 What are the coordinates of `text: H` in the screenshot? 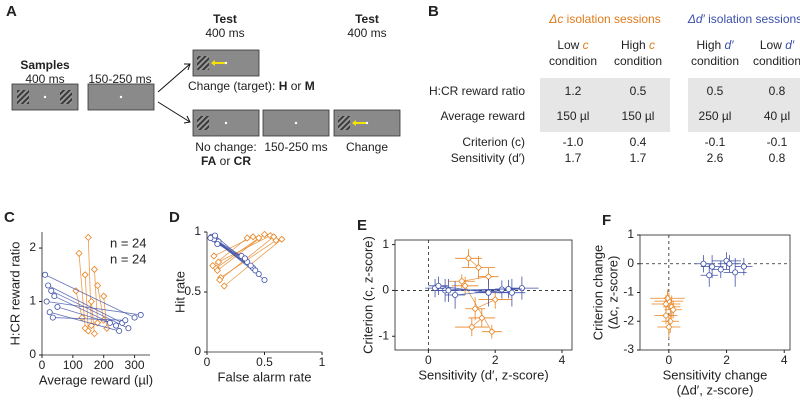 It's located at (283, 86).